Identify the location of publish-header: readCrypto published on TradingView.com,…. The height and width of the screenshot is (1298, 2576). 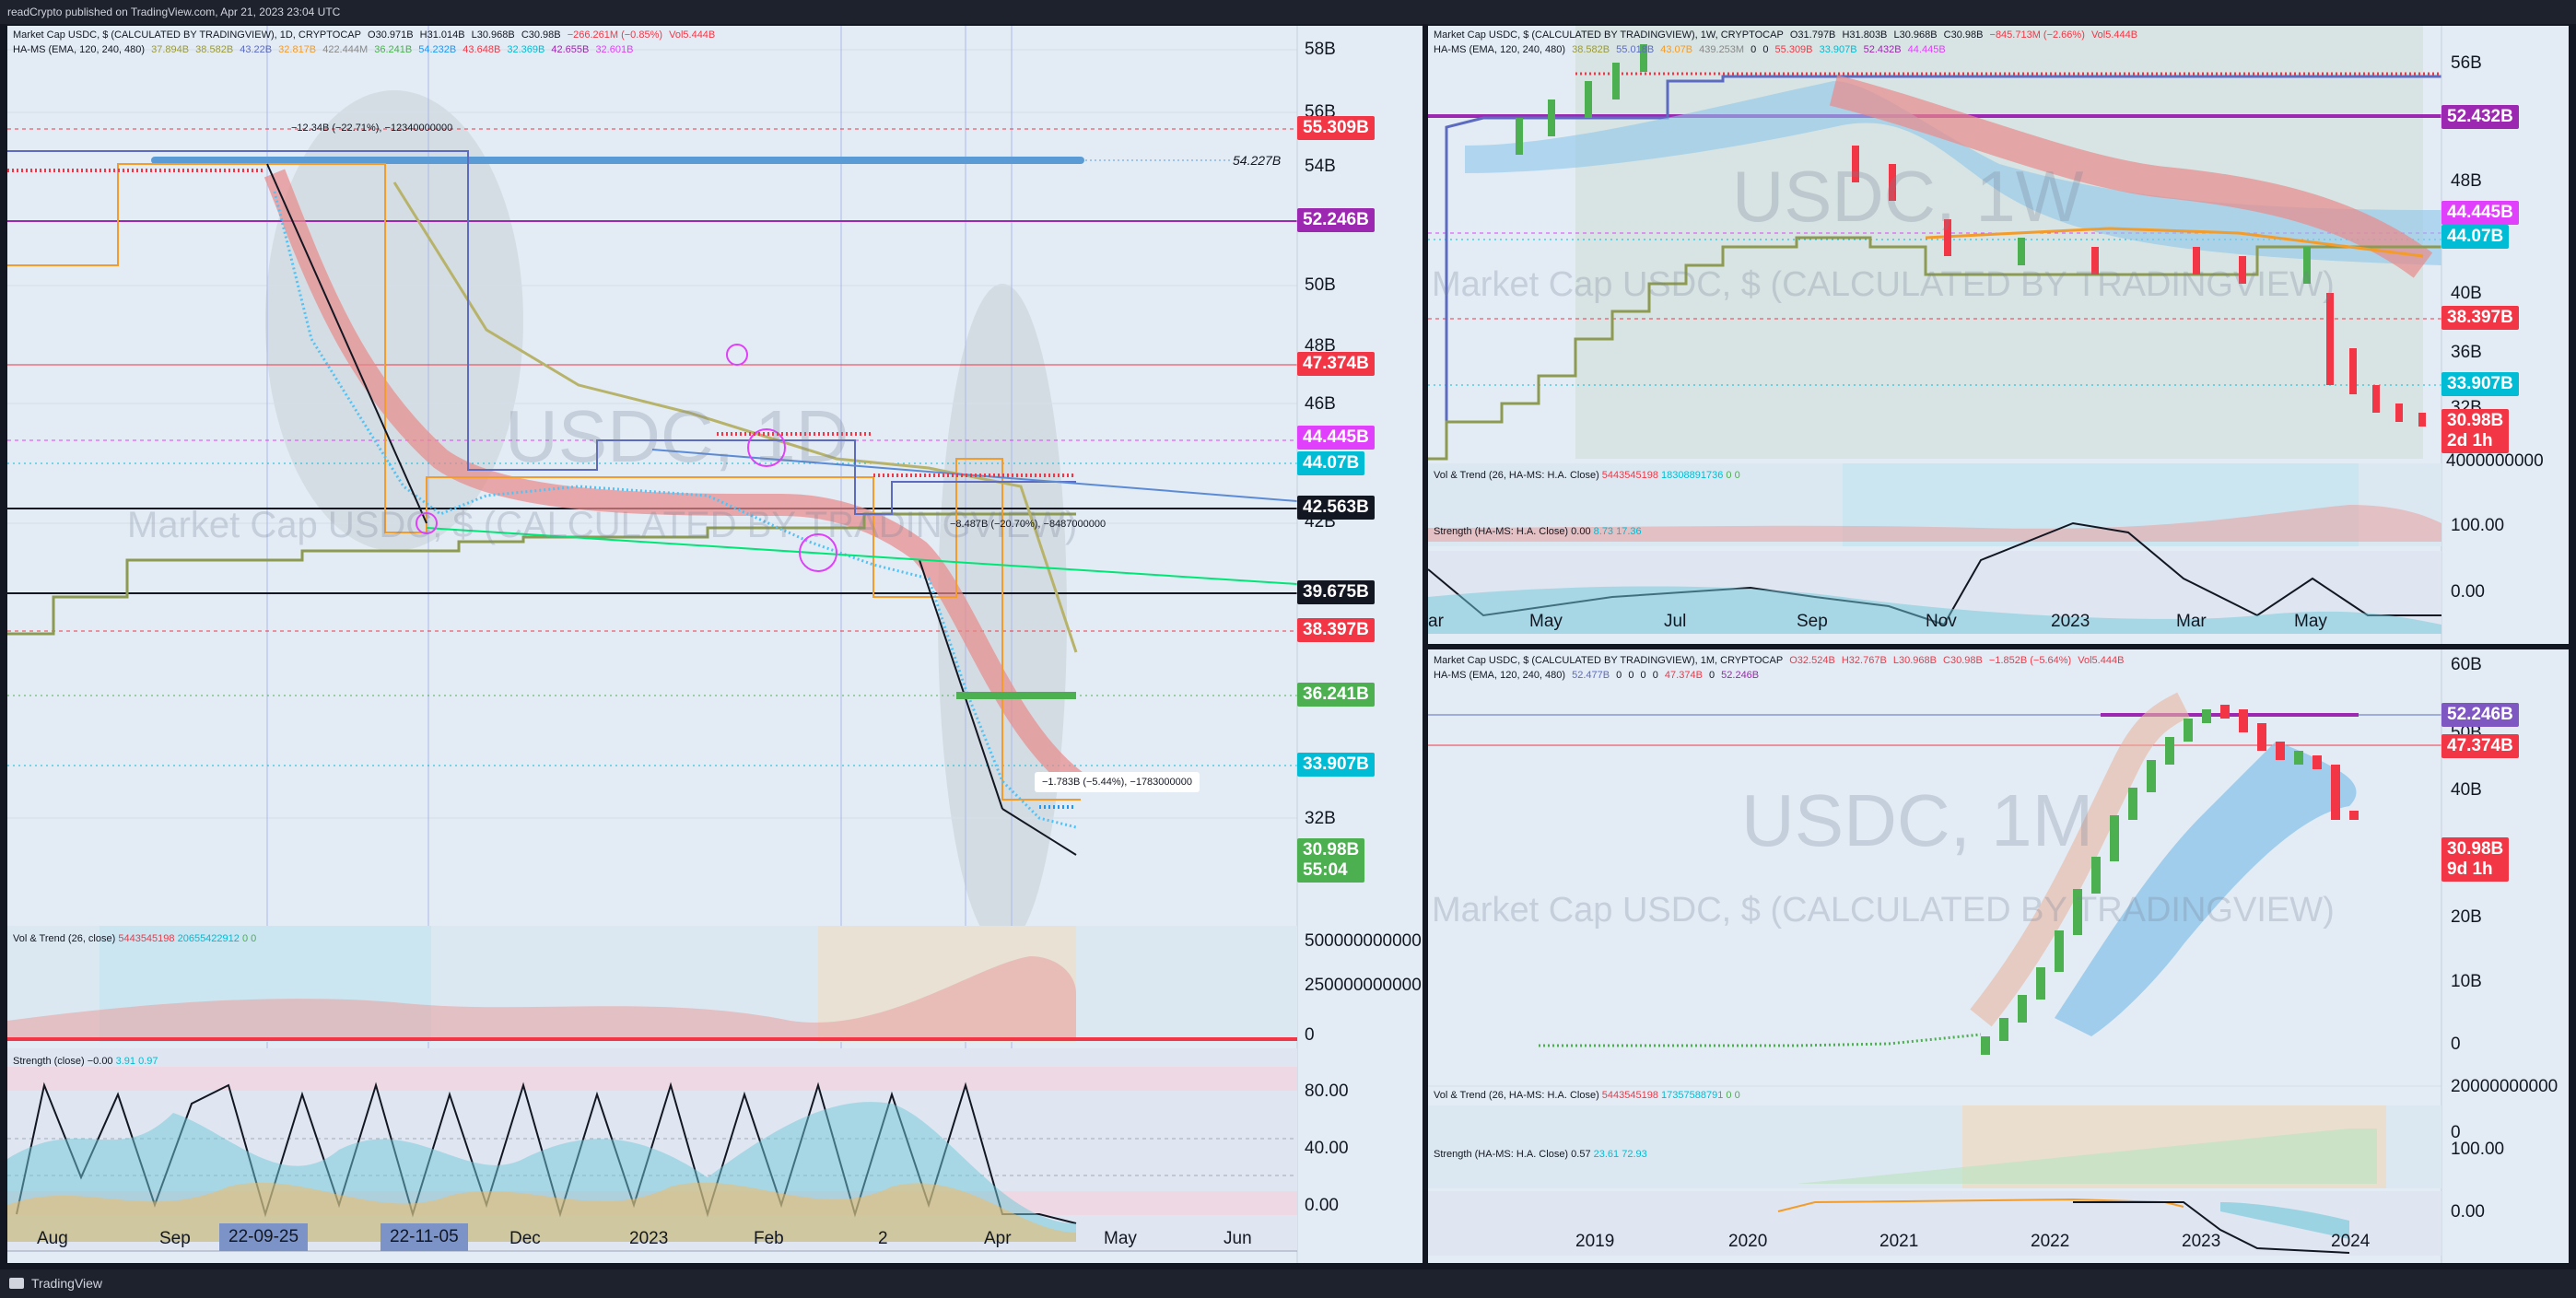
(1288, 12).